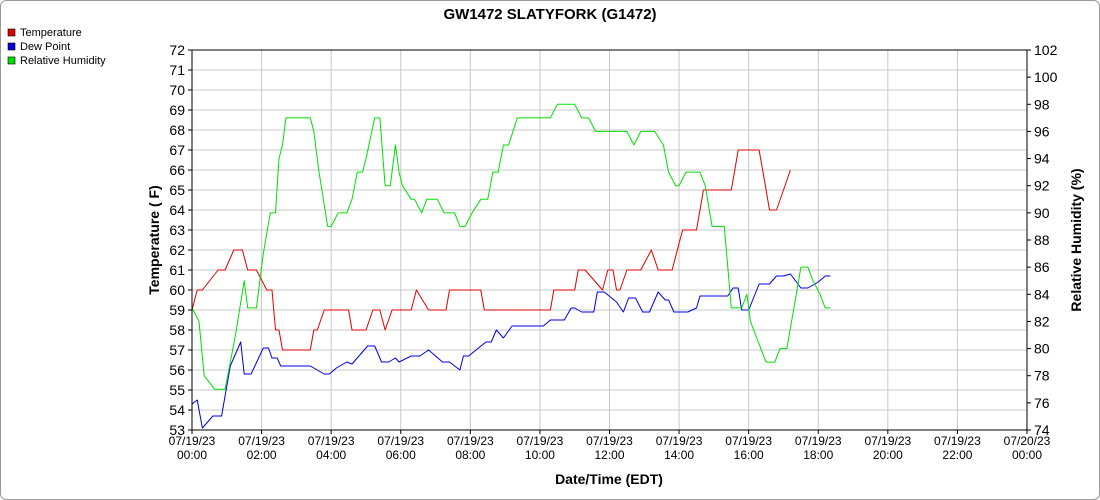  I want to click on left-tick-label: 55, so click(177, 390).